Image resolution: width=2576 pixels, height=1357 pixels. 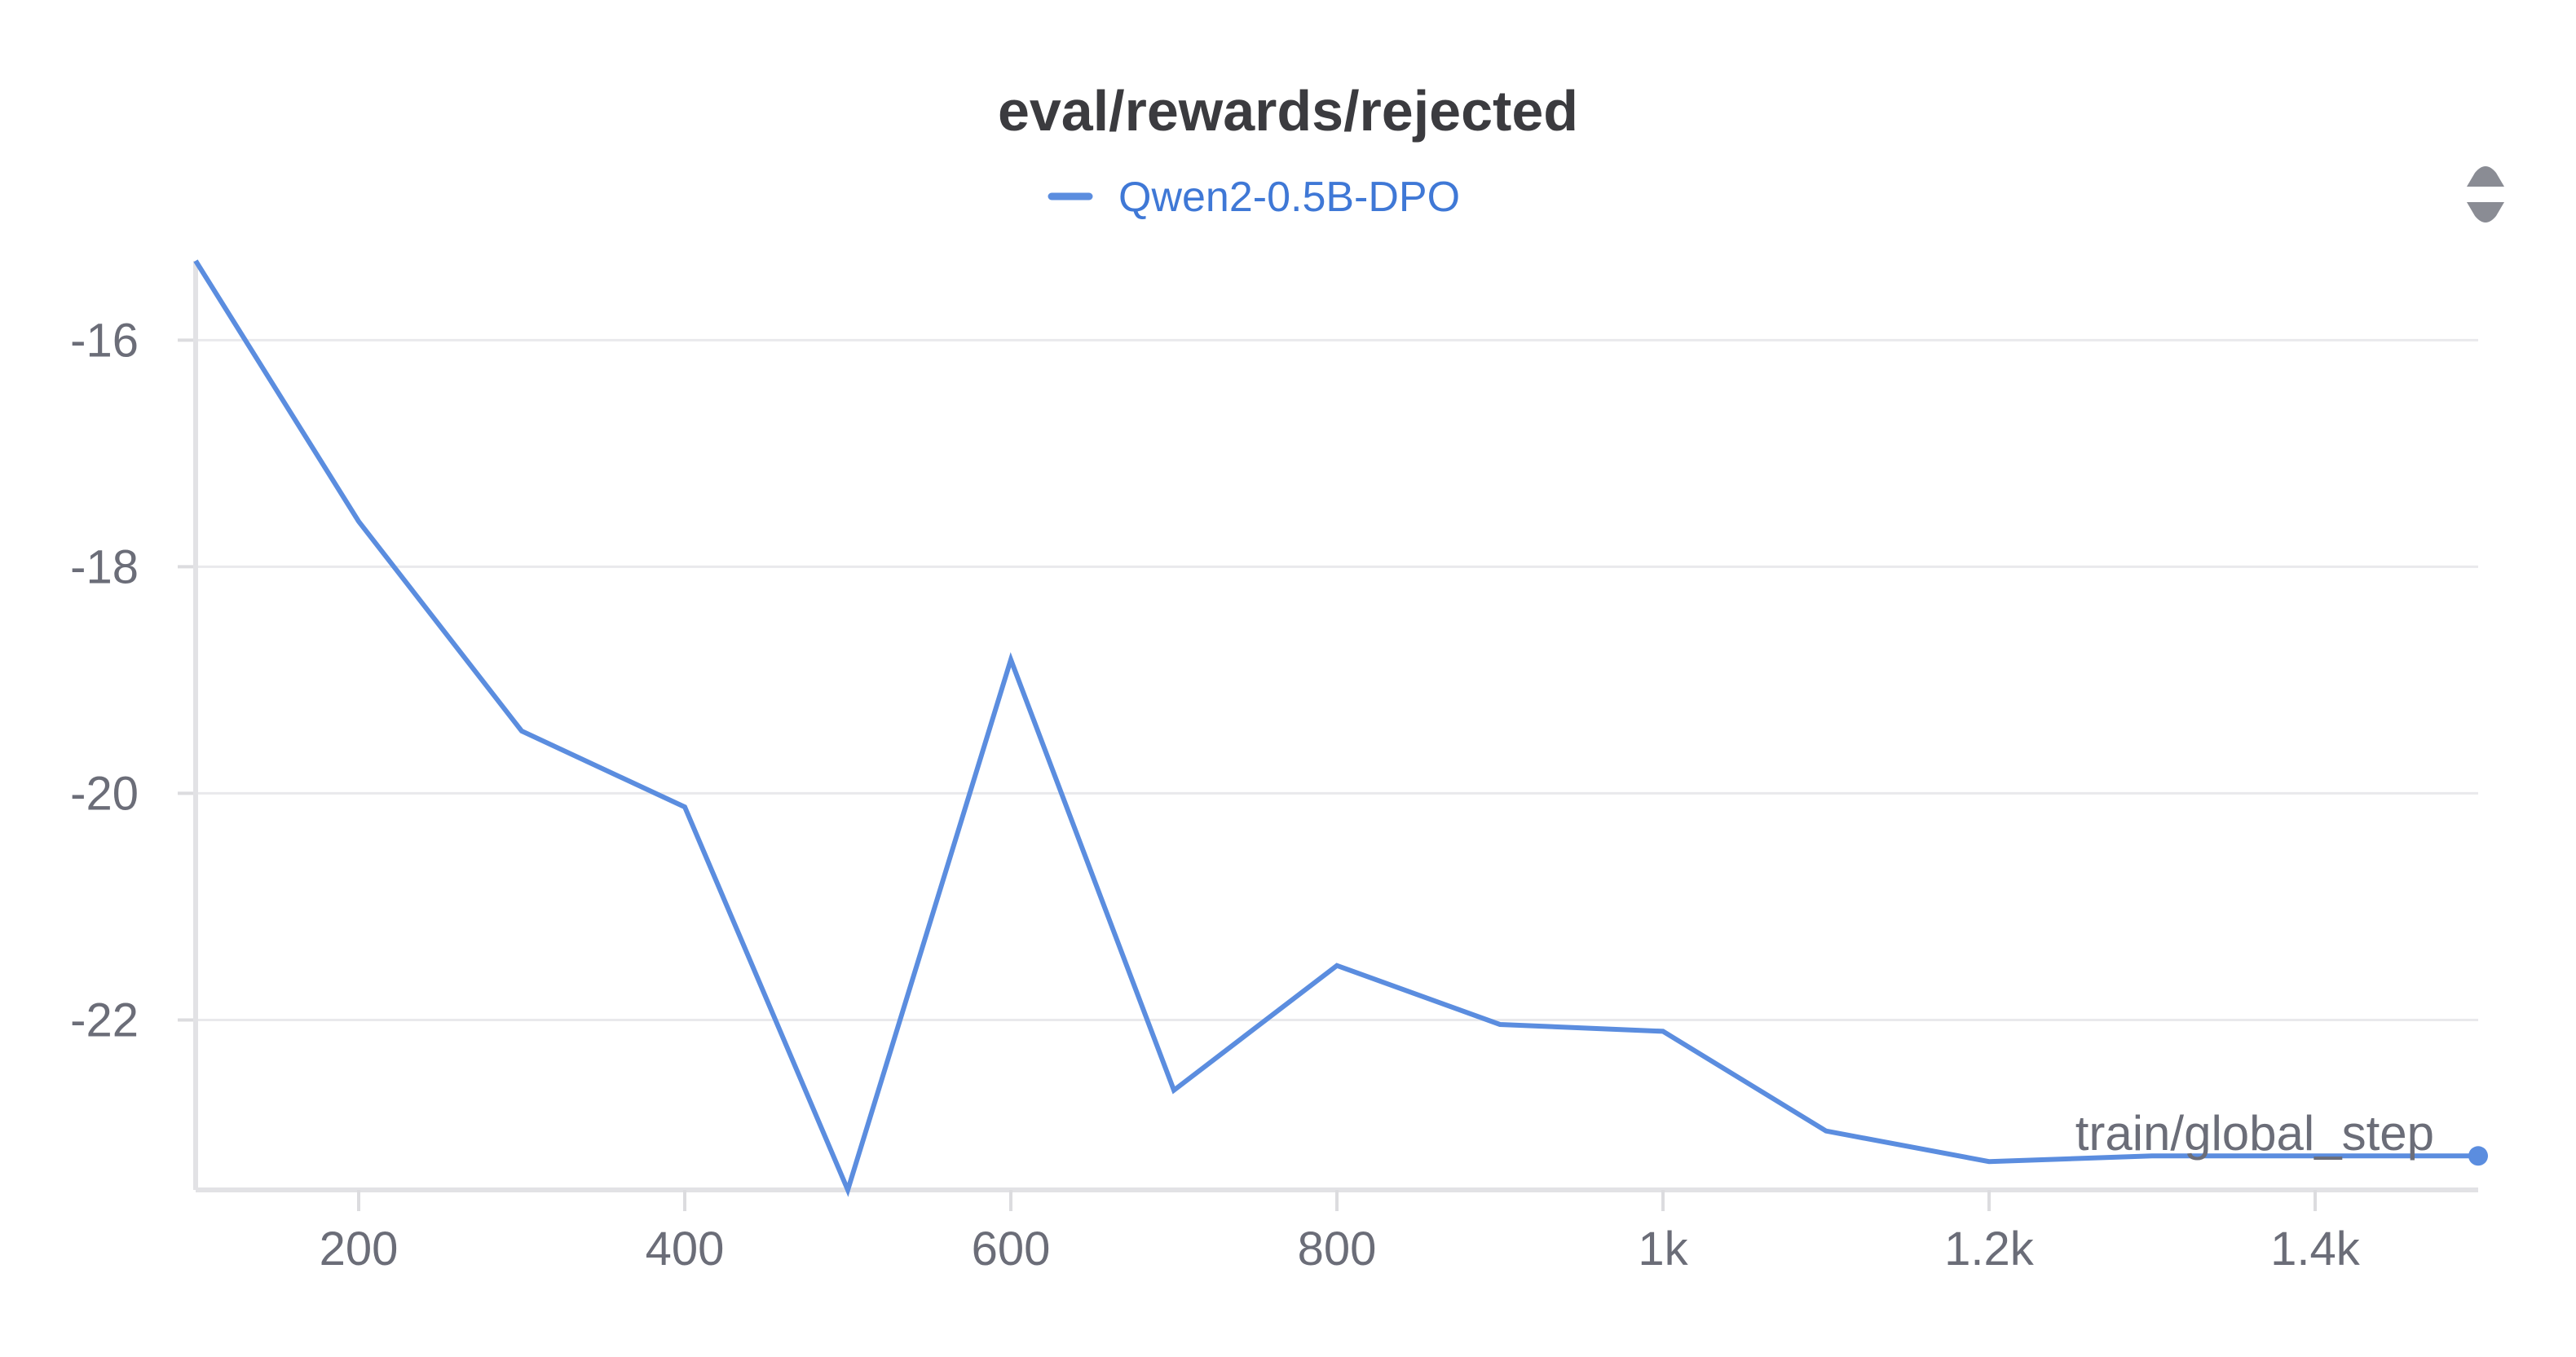 I want to click on legend-label: Qwen2-0.5B-DPO, so click(x=1289, y=197).